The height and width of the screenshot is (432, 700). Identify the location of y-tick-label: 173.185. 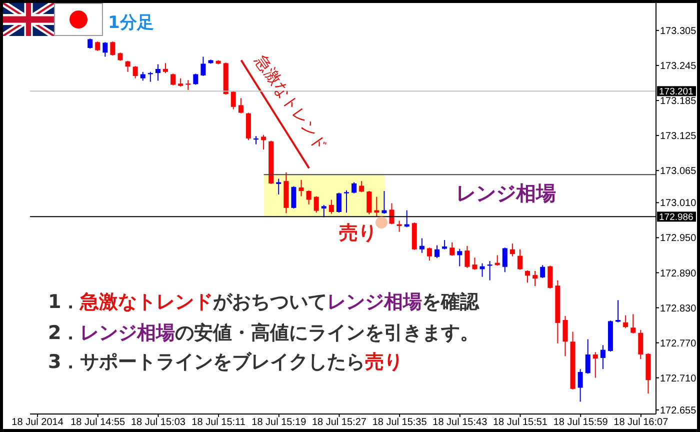
(678, 102).